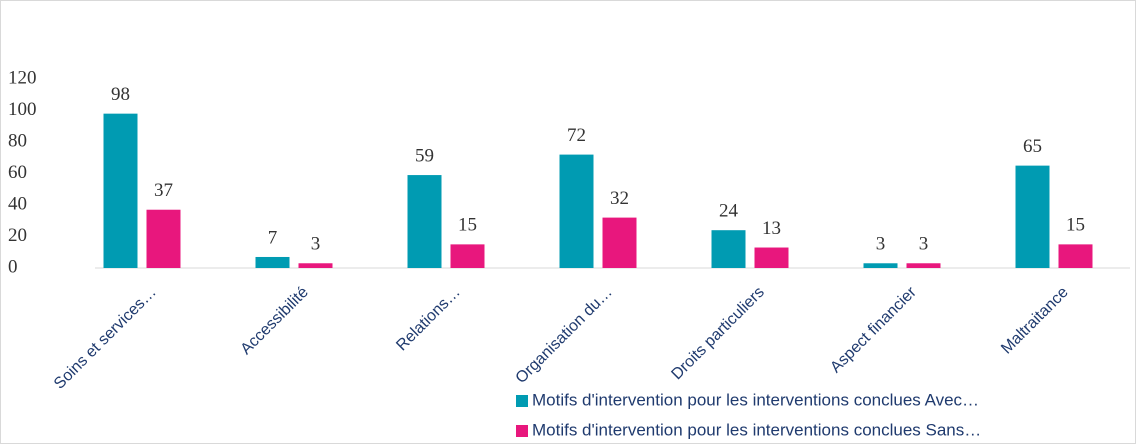  Describe the element at coordinates (576, 135) in the screenshot. I see `data-label: 72` at that location.